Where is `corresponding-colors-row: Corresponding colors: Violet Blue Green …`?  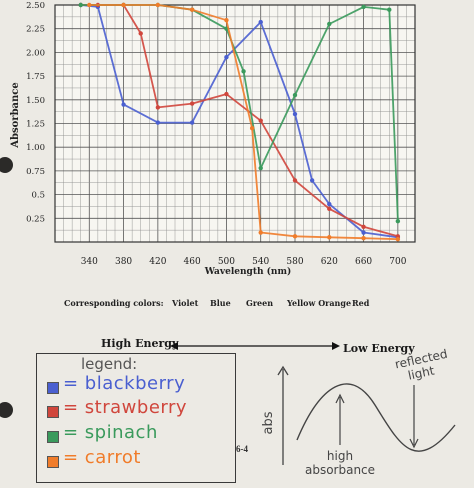
corresponding-colors-row: Corresponding colors: Violet Blue Green … is located at coordinates (237, 306).